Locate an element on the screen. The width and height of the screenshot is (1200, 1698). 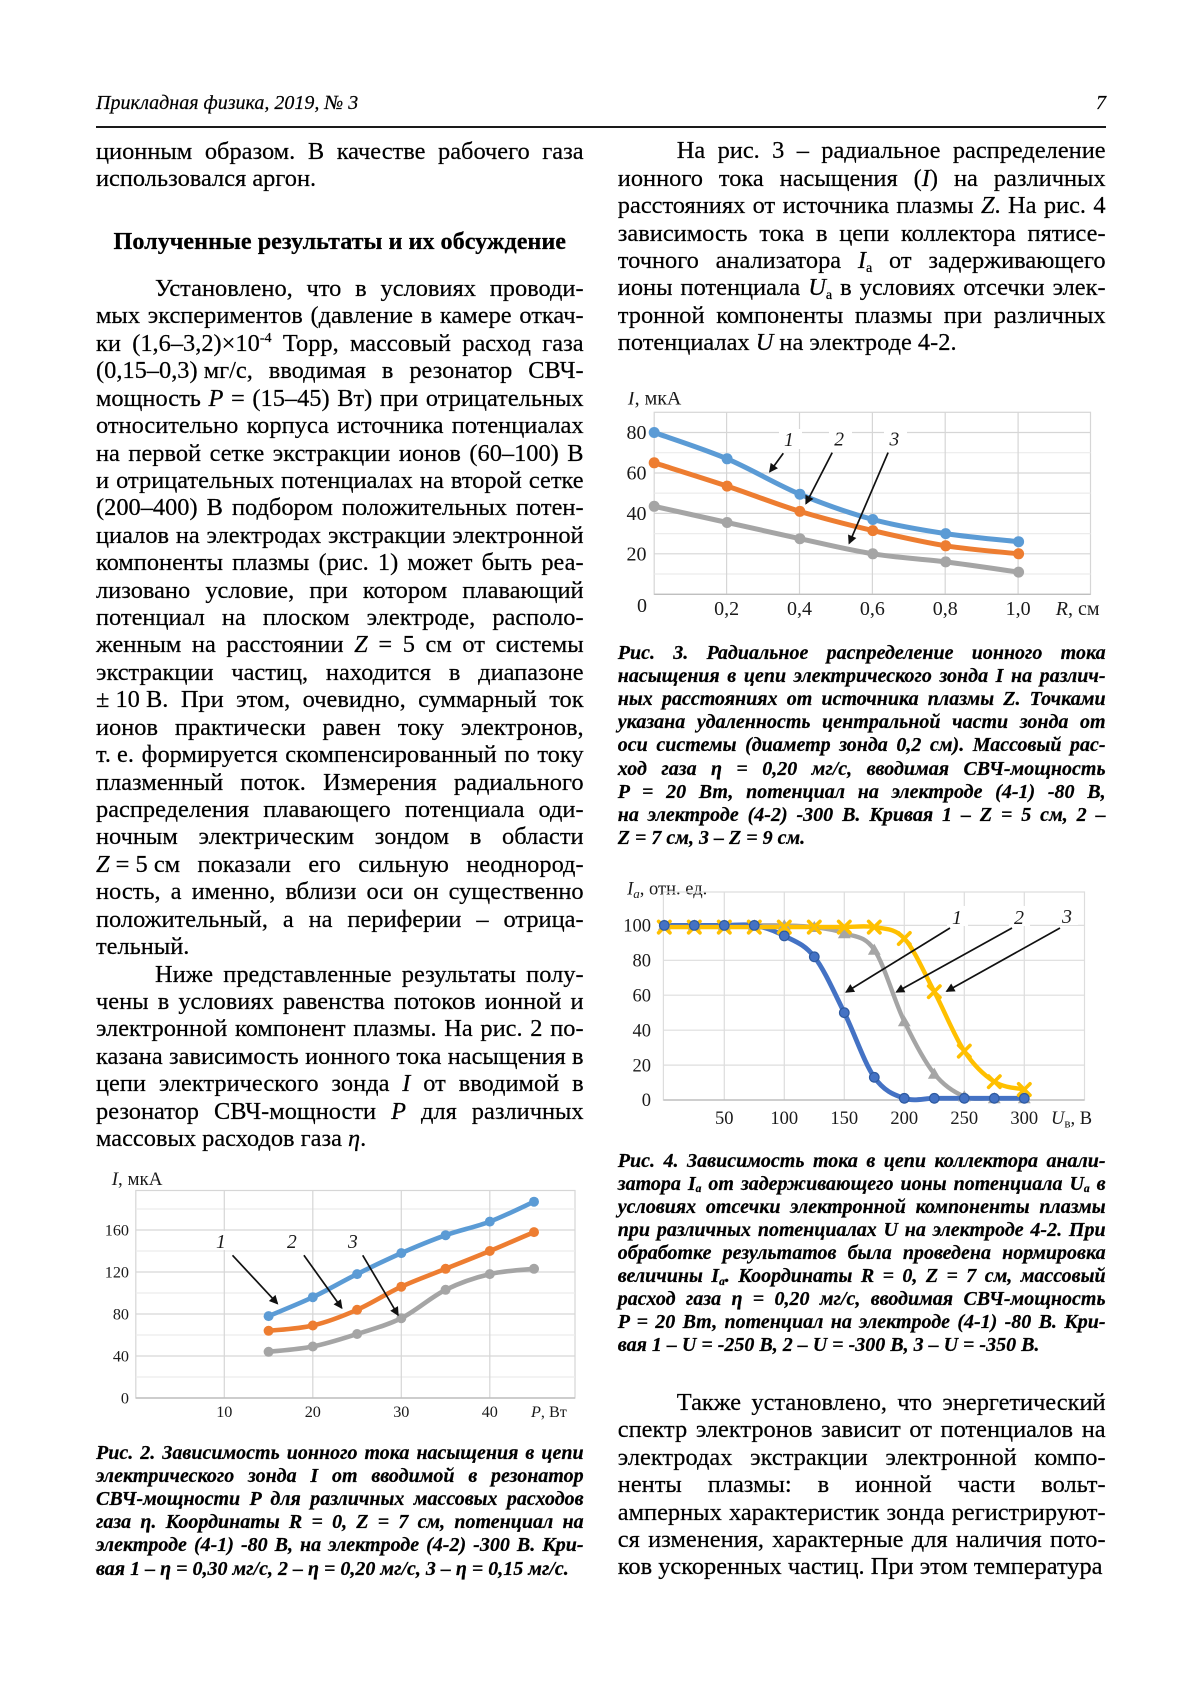
svg-text: 120 is located at coordinates (117, 1273).